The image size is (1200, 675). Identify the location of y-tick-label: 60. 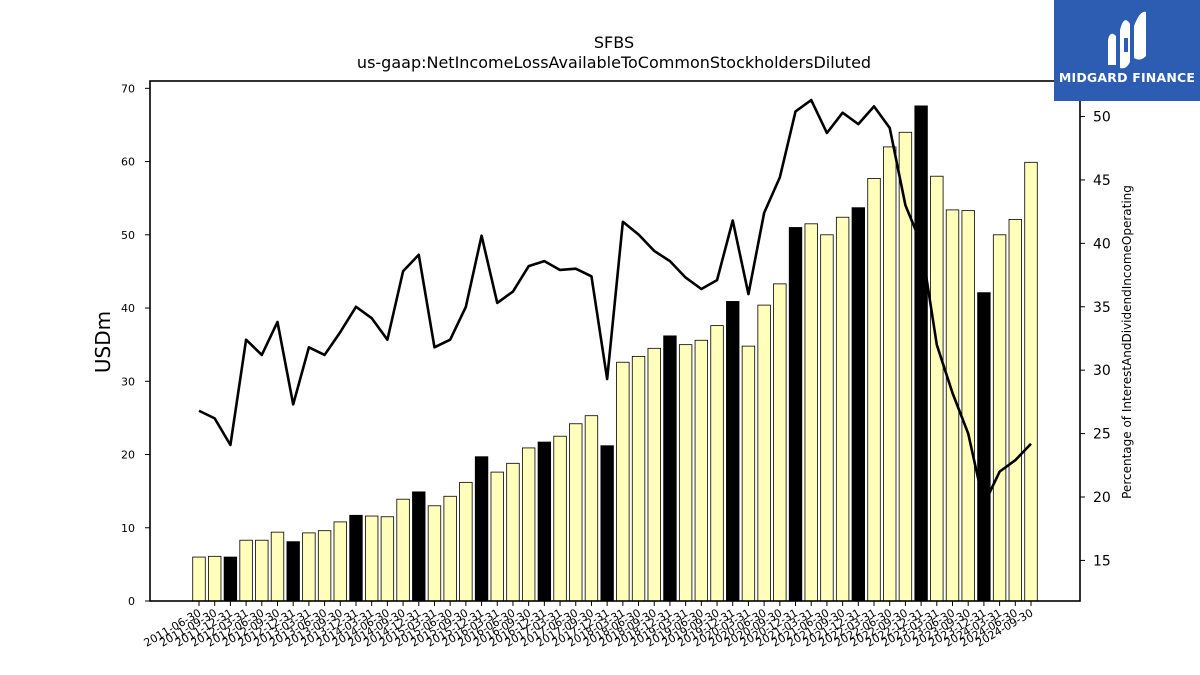
(128, 162).